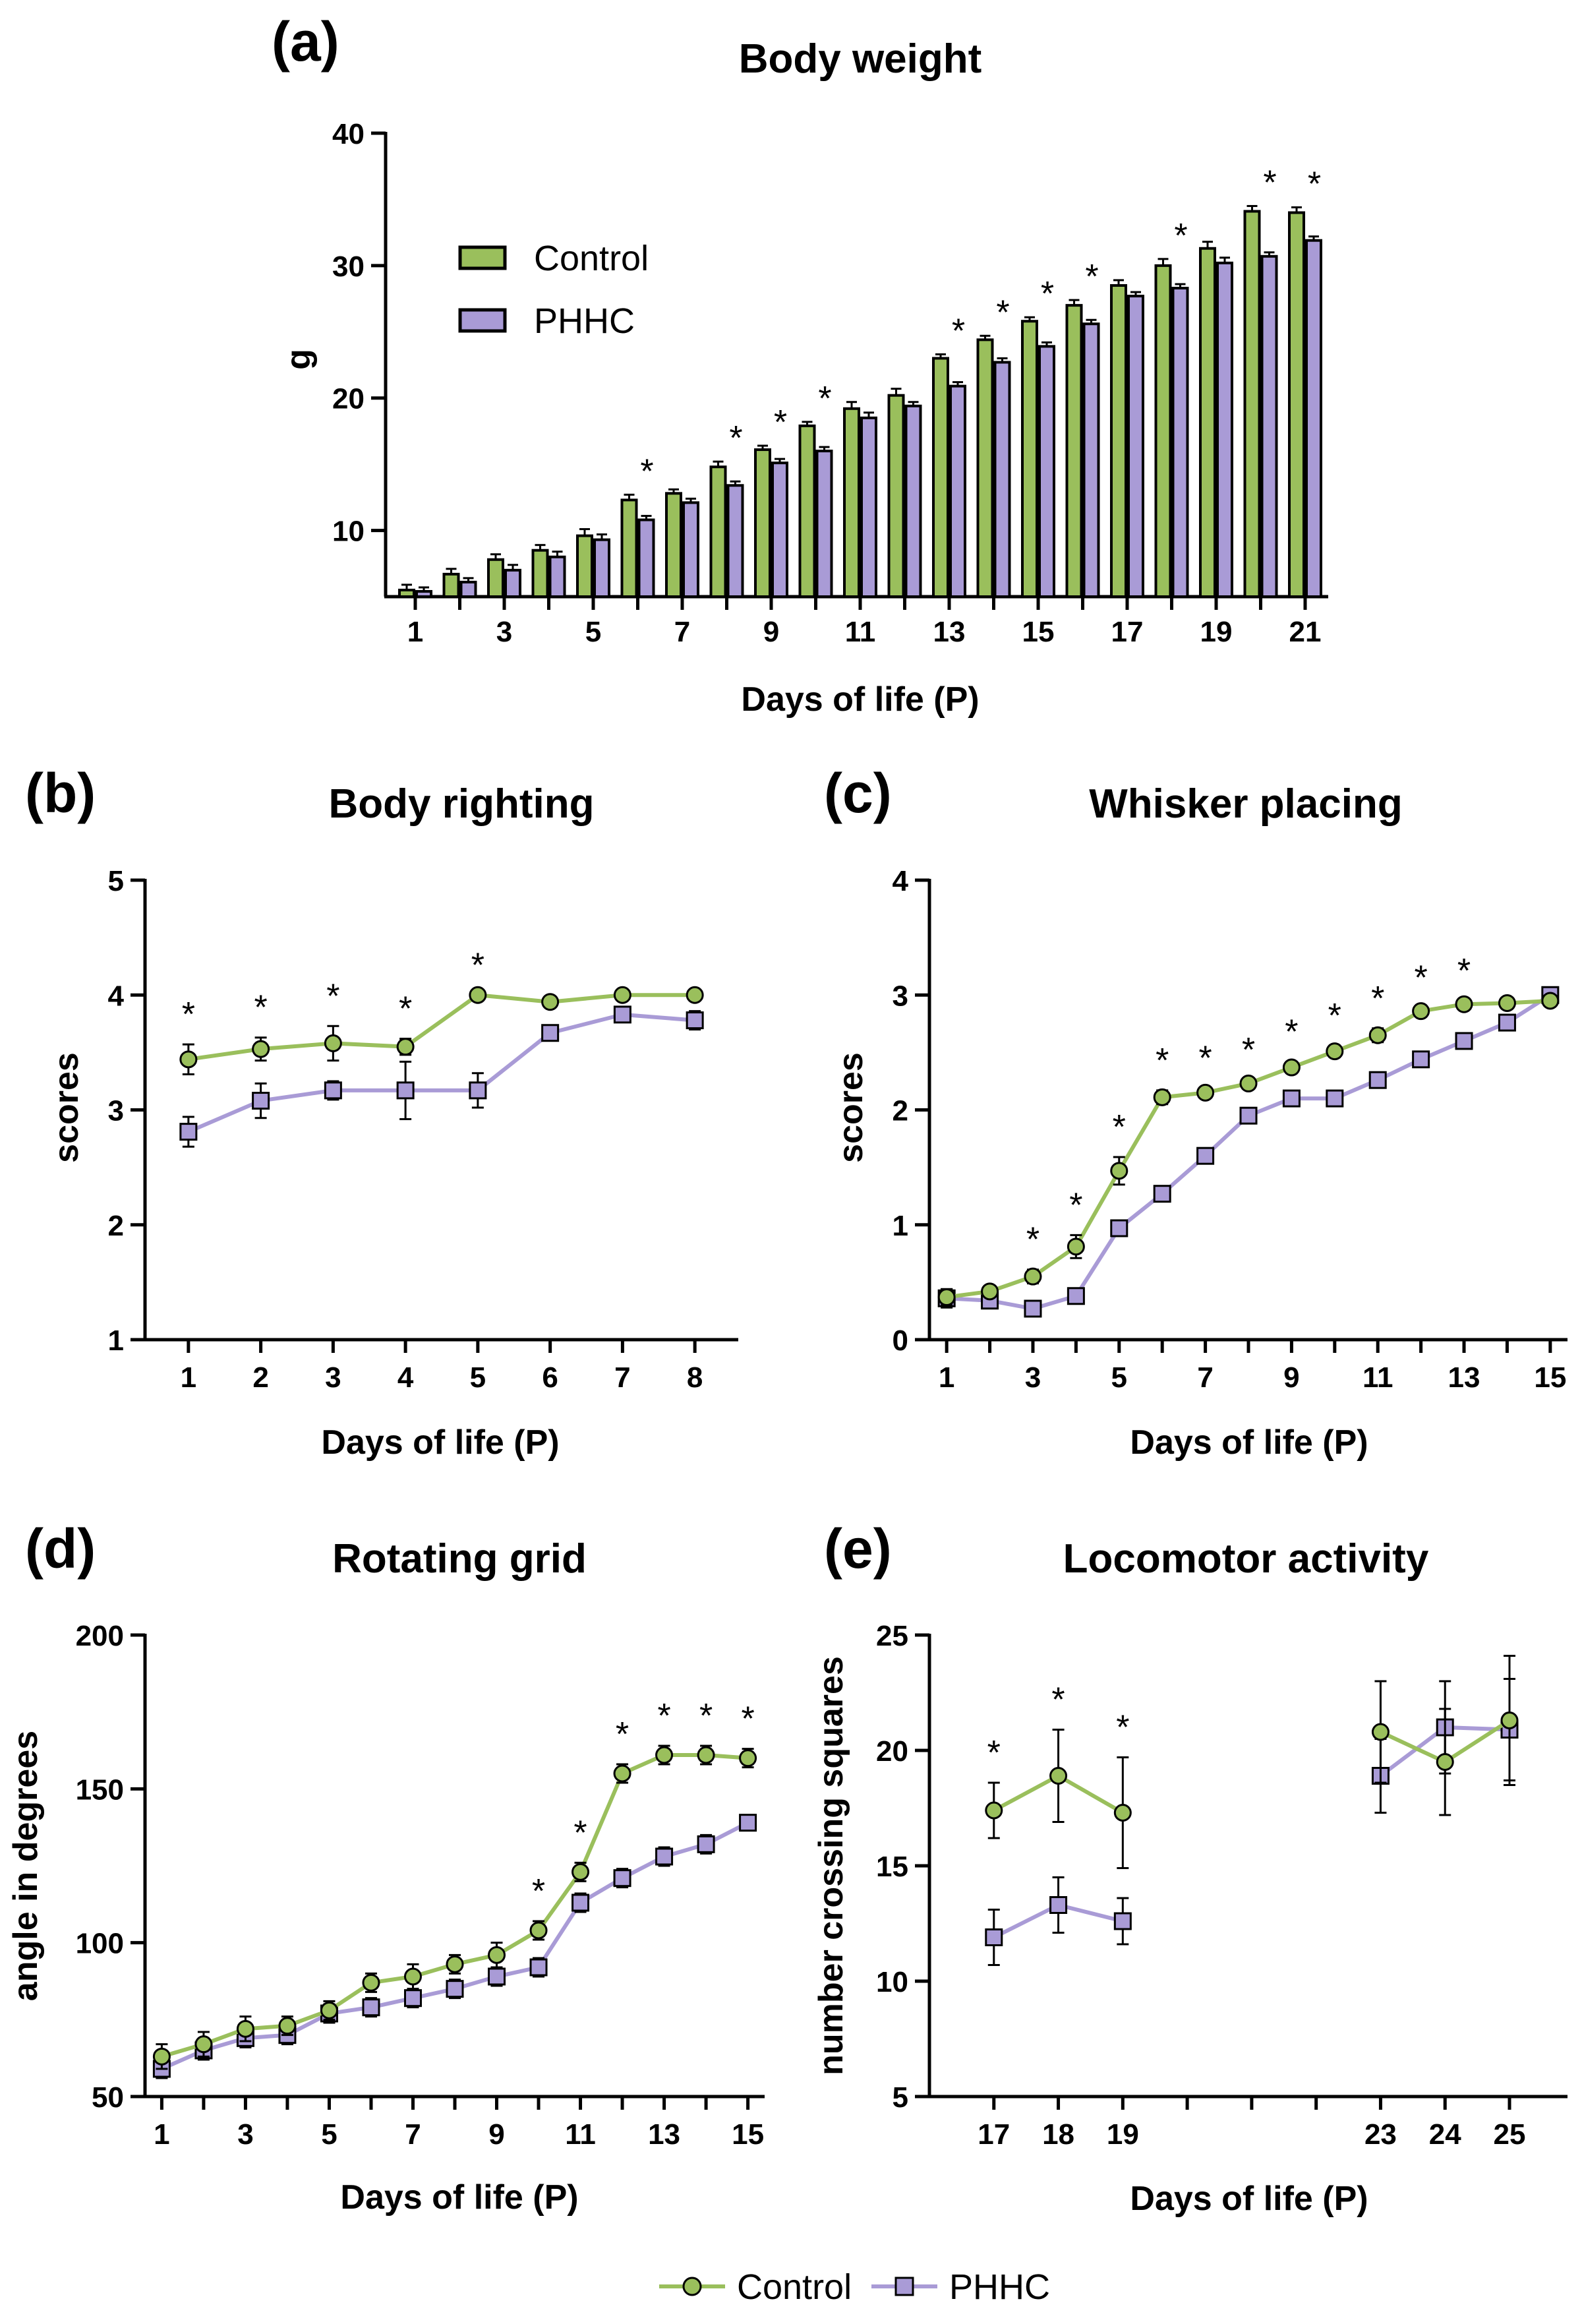 The width and height of the screenshot is (1582, 2324). I want to click on panel-c-xtick-label: 15, so click(1550, 1377).